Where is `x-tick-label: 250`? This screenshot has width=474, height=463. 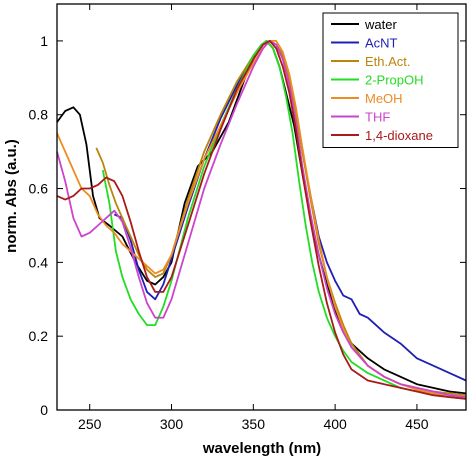 x-tick-label: 250 is located at coordinates (90, 424).